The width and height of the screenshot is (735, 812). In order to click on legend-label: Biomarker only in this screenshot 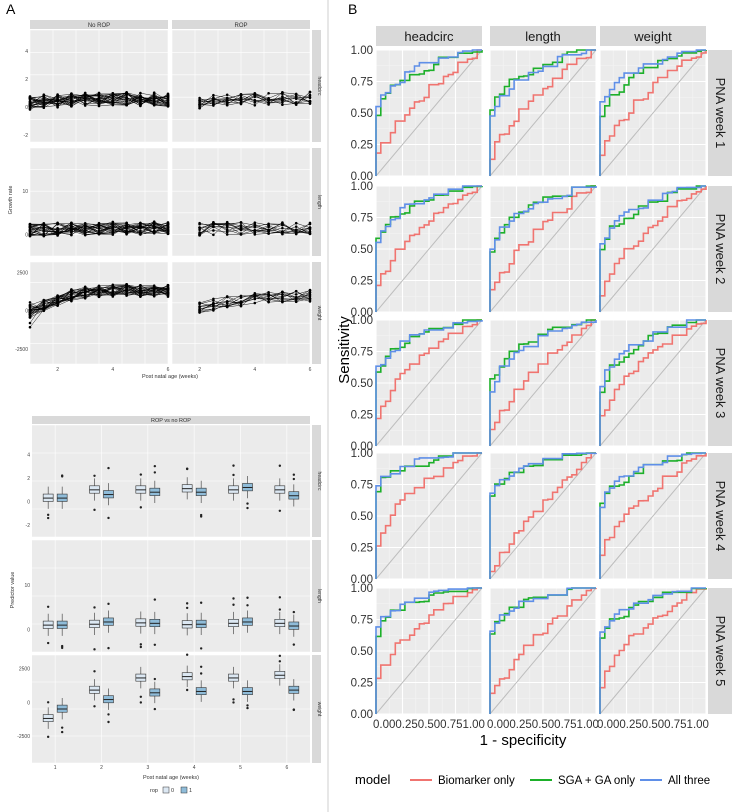, I will do `click(476, 781)`.